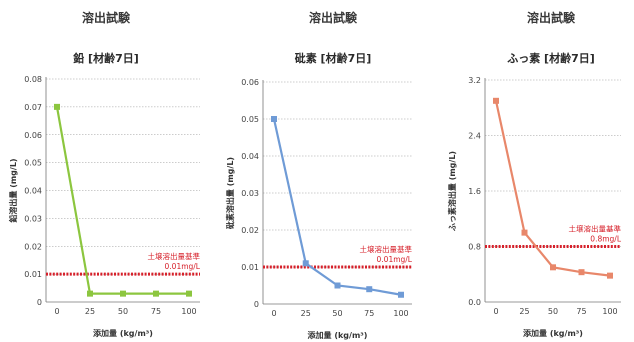  What do you see at coordinates (106, 58) in the screenshot?
I see `chart-subtitle: 鉛 [材齢7日]` at bounding box center [106, 58].